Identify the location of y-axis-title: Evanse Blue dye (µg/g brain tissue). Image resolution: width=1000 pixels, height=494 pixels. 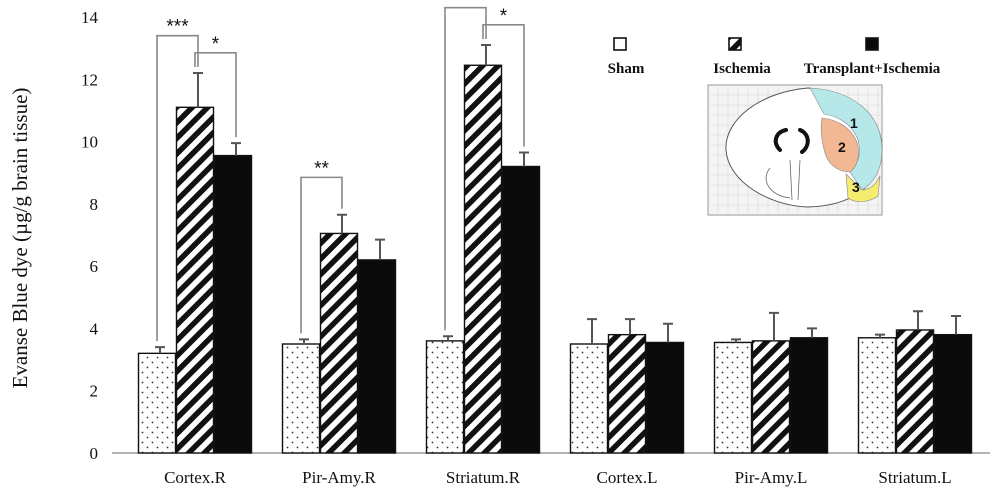
(20, 238).